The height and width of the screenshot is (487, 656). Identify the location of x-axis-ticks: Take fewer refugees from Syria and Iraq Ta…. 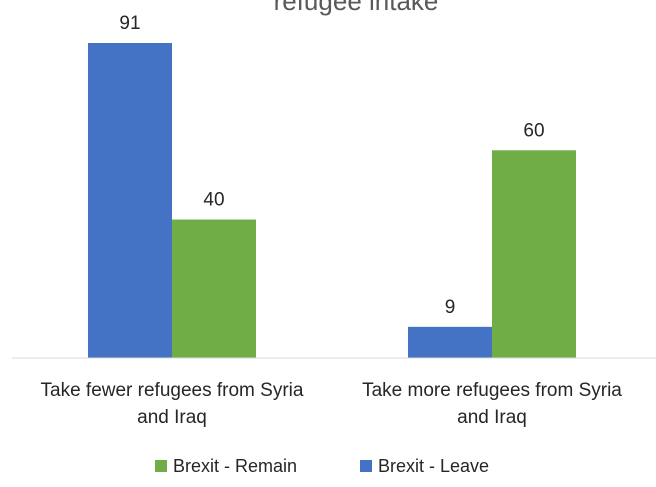
(332, 404).